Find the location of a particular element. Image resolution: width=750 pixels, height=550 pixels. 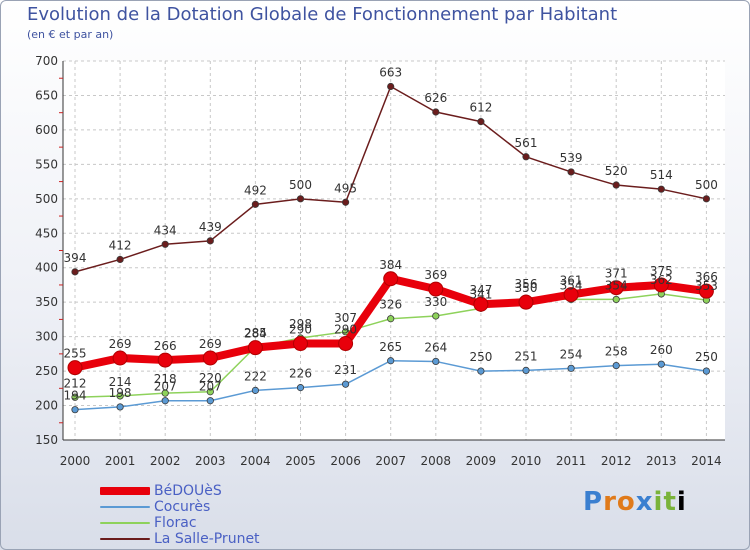

x-tick-label: 2008 is located at coordinates (436, 461).